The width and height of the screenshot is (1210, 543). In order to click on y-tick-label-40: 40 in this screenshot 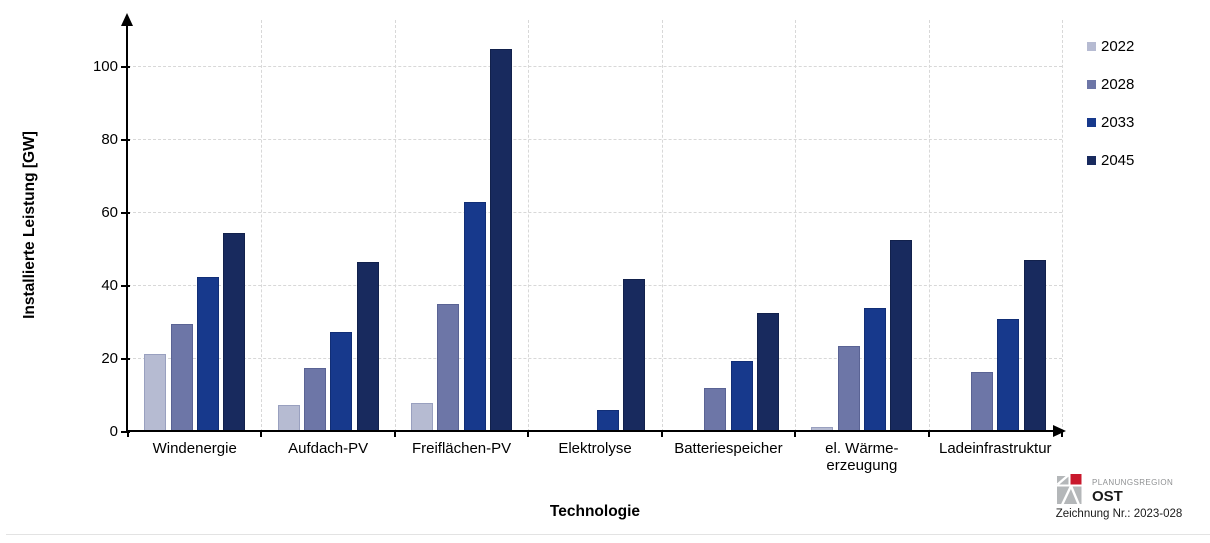, I will do `click(109, 285)`.